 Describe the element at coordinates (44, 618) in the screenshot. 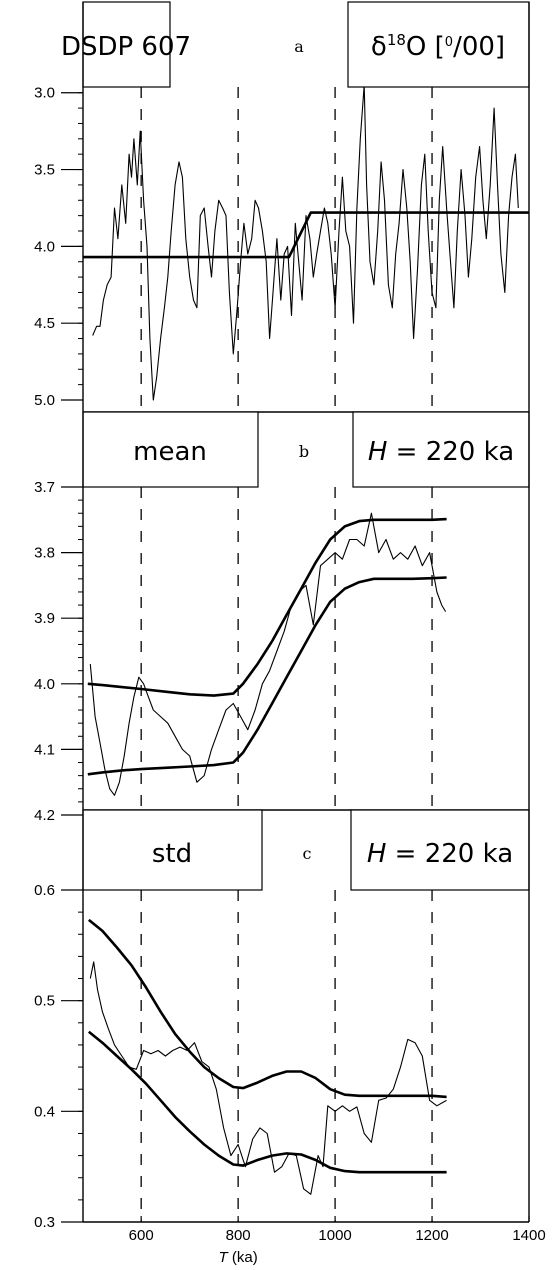

I see `y-tick-label: 3.9` at that location.